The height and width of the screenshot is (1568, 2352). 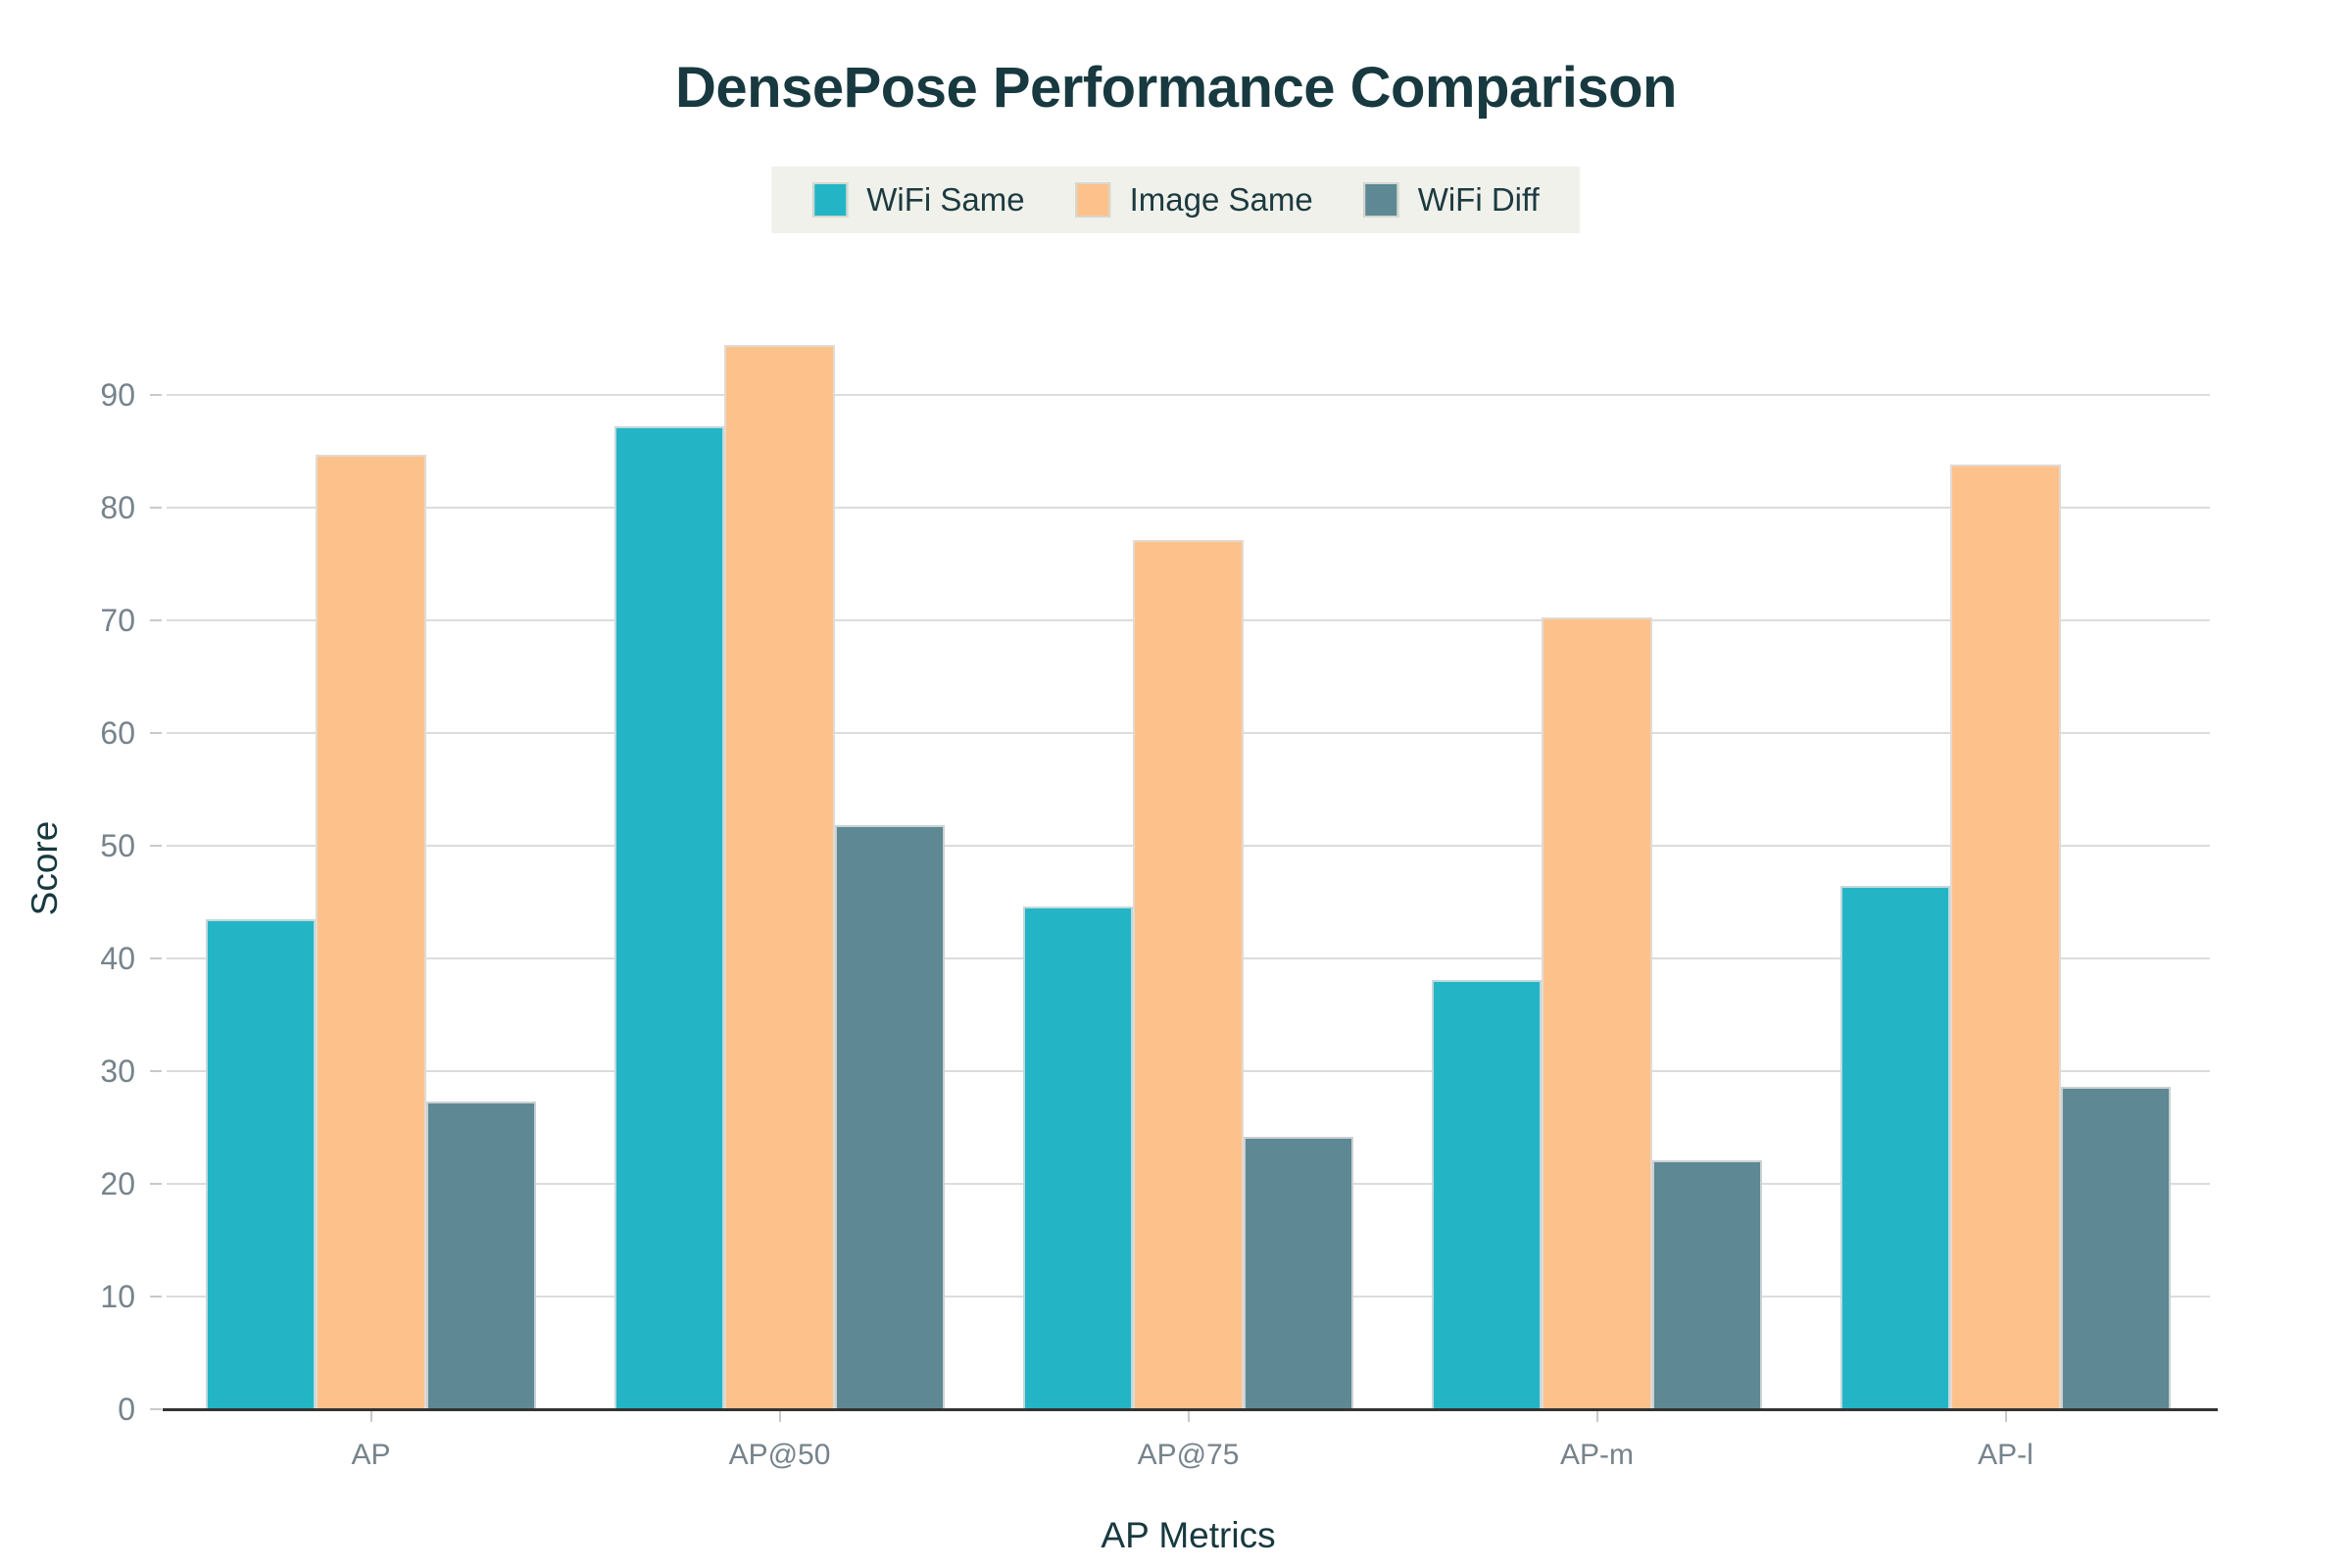 What do you see at coordinates (2005, 1415) in the screenshot?
I see `x-tick-mark-AP-l` at bounding box center [2005, 1415].